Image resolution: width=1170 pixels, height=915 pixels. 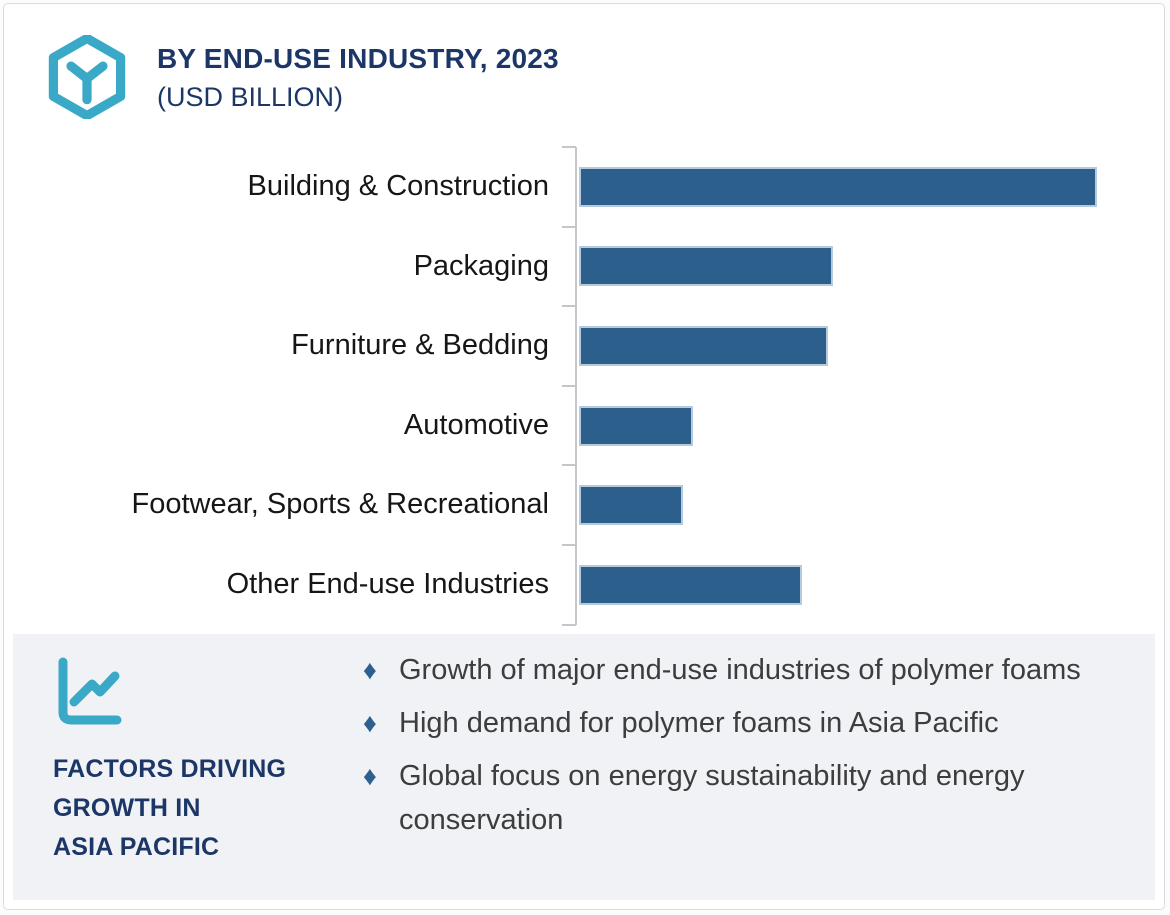 What do you see at coordinates (358, 58) in the screenshot?
I see `chart-title: BY END-USE INDUSTRY, 2023` at bounding box center [358, 58].